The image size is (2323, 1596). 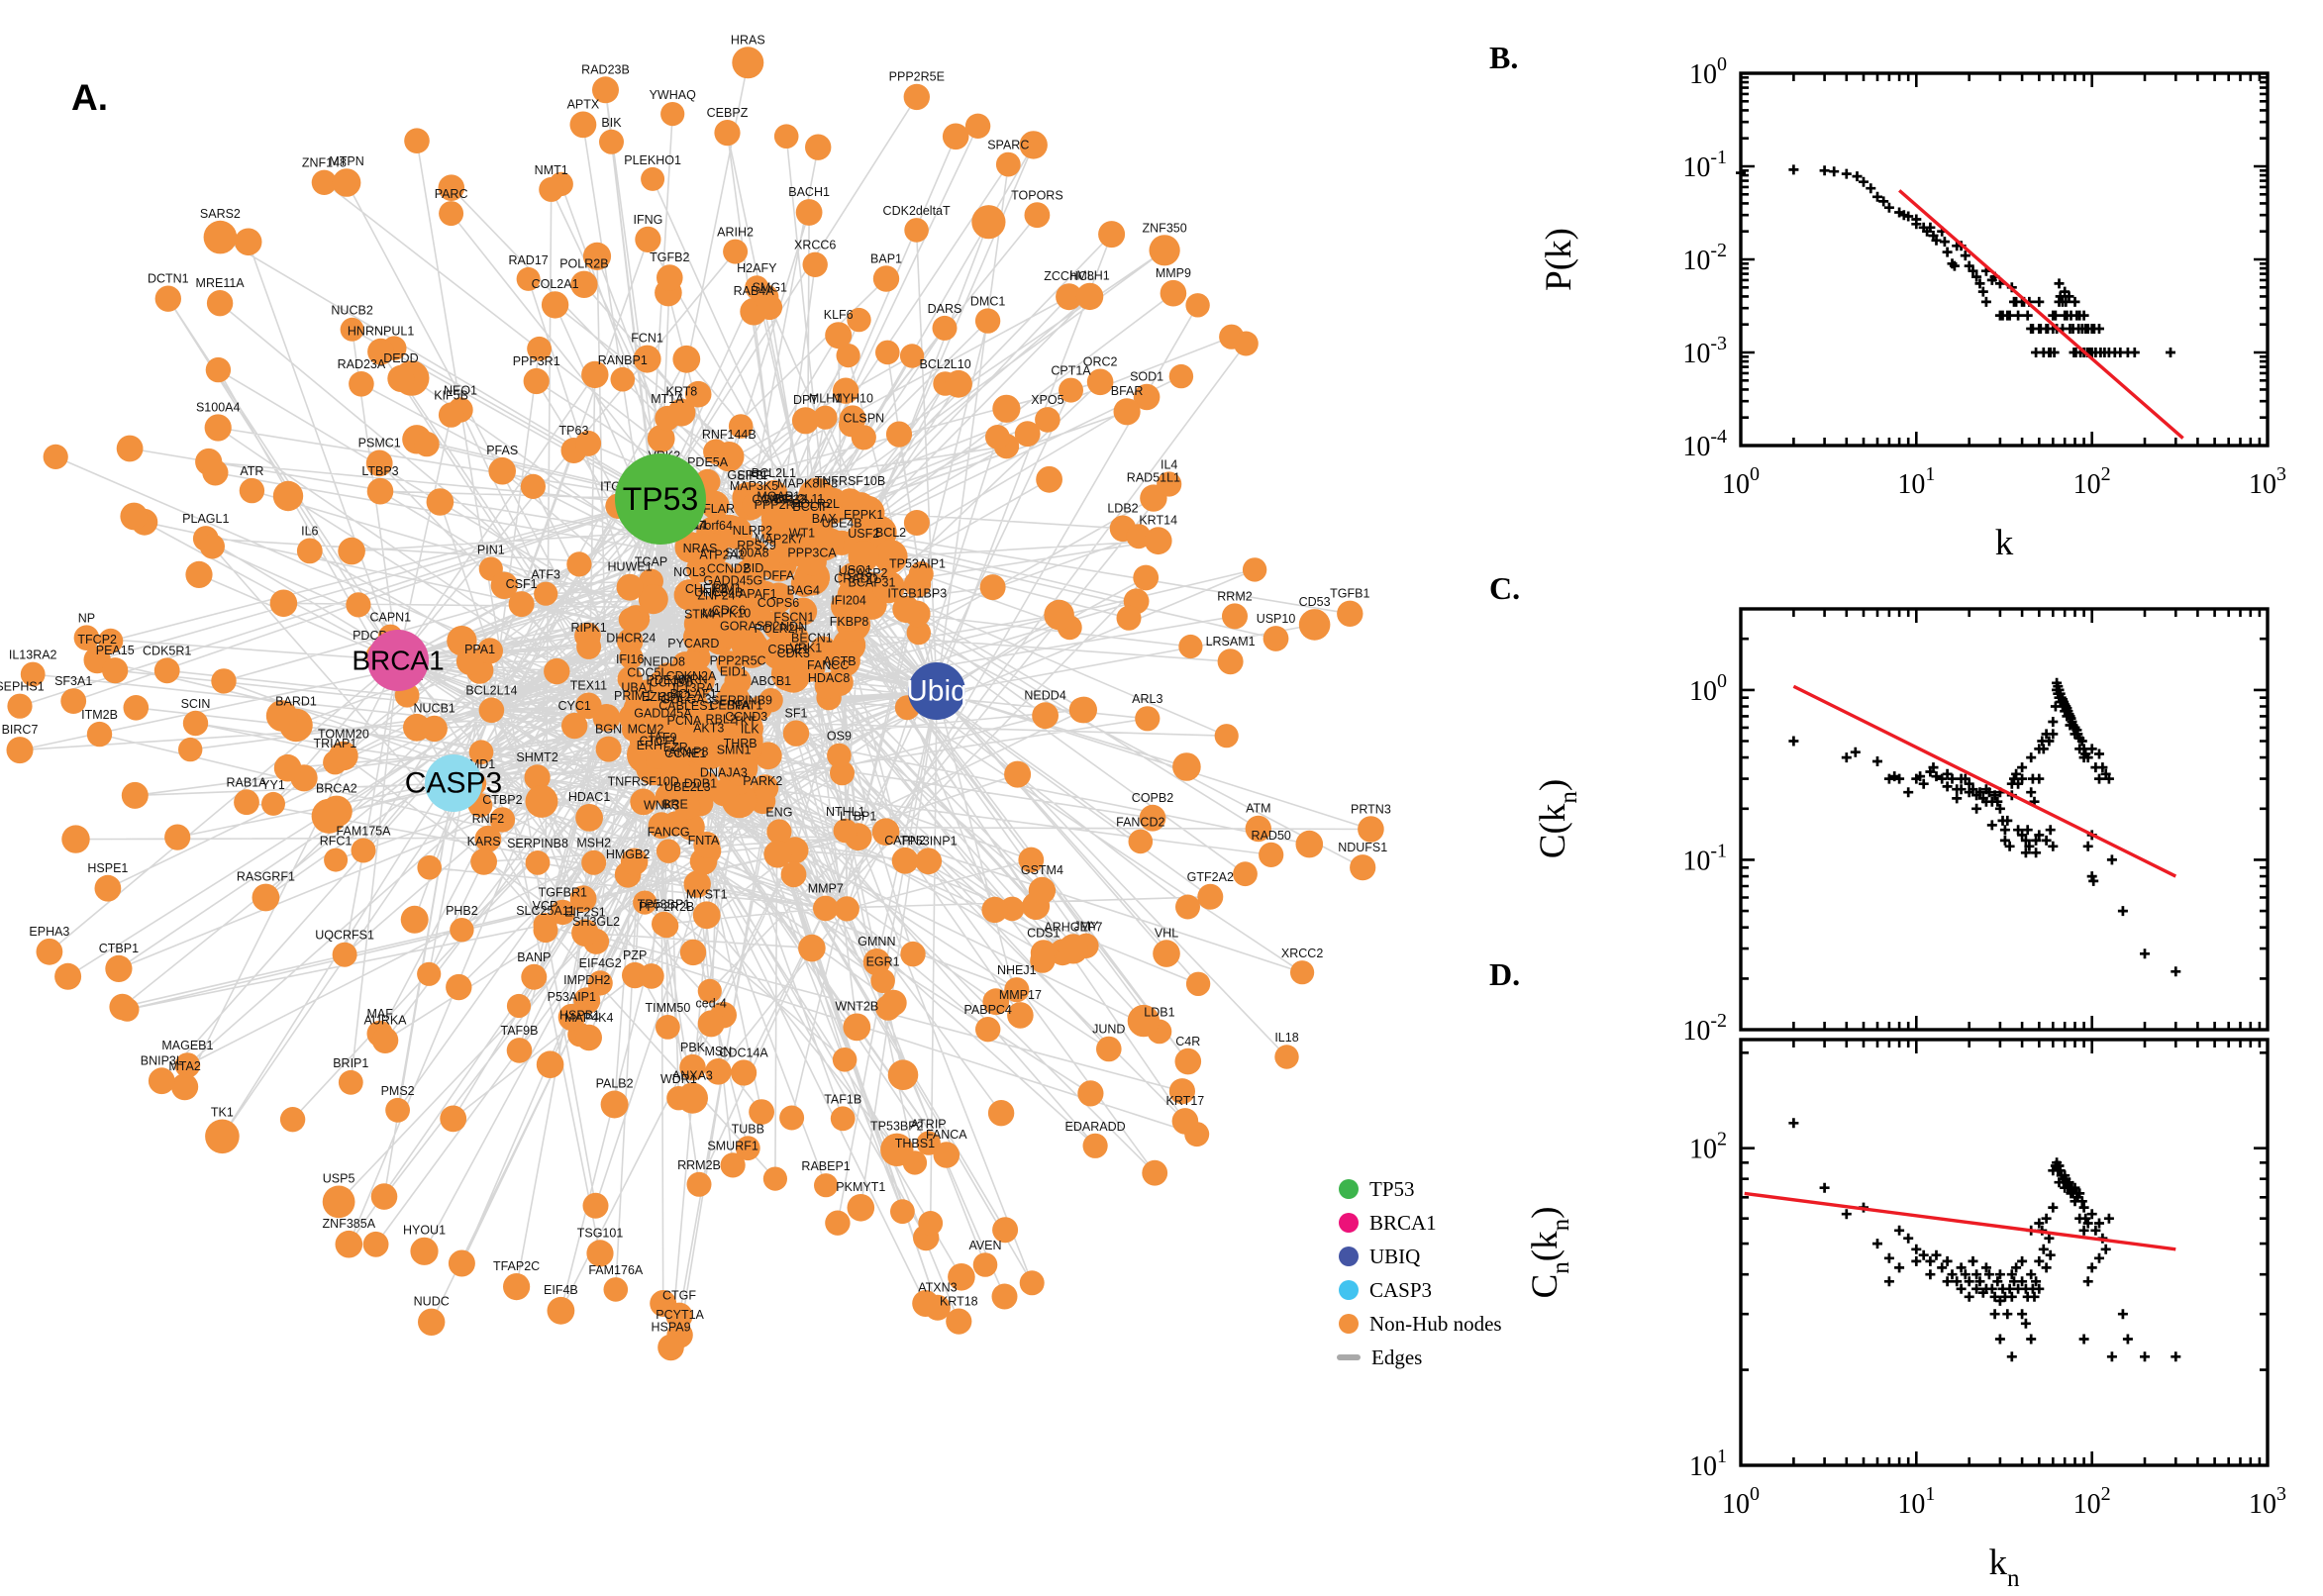 I want to click on gene-label: EZH2, so click(x=657, y=697).